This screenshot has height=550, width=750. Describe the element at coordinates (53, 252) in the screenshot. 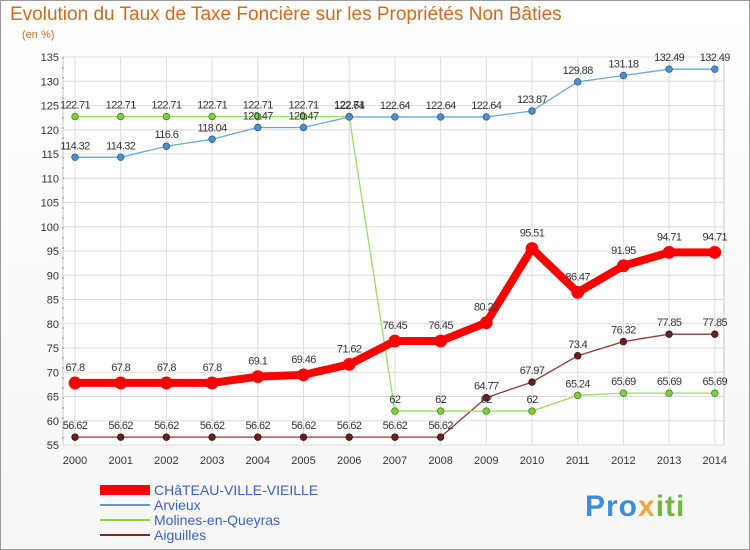

I see `y-tick-label: 95` at that location.